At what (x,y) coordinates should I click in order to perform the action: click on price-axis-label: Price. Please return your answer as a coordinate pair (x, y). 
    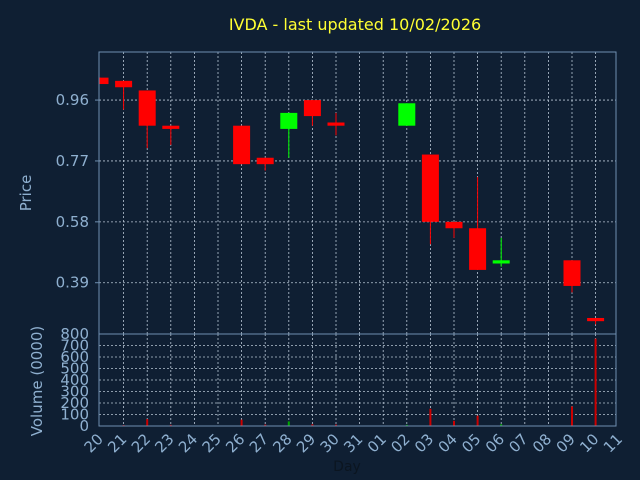
    Looking at the image, I should click on (26, 193).